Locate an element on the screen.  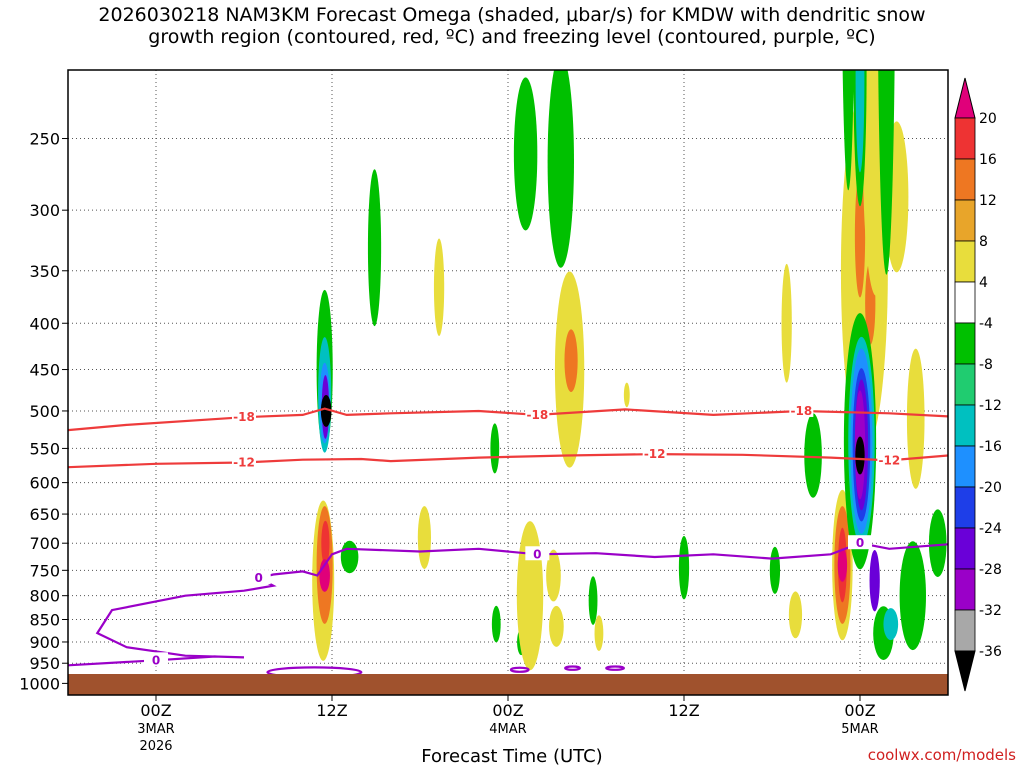
freezing-level-label-11: 0 is located at coordinates (258, 578).